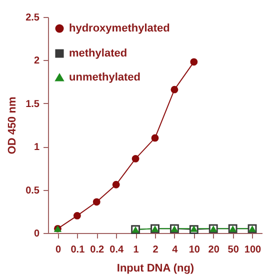 The image size is (270, 279). I want to click on x-tick-label: 20, so click(214, 250).